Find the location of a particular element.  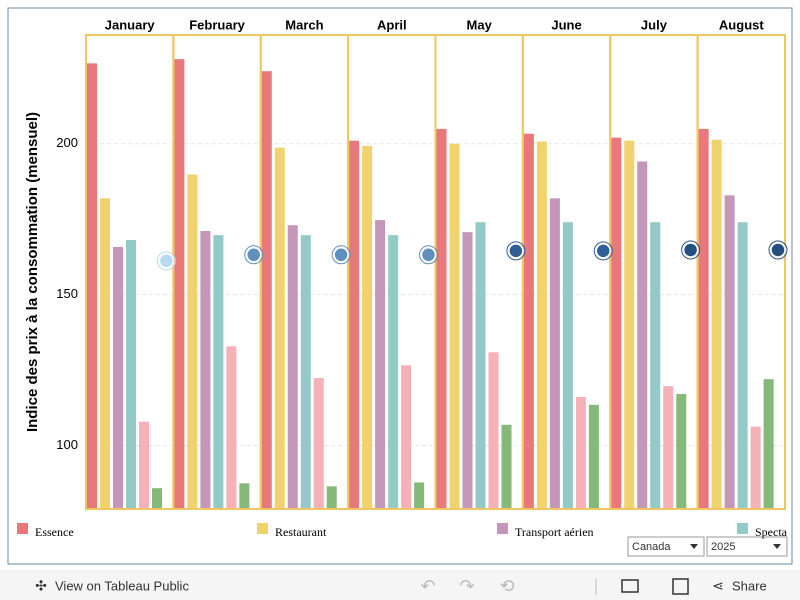

month-header: July is located at coordinates (654, 24).